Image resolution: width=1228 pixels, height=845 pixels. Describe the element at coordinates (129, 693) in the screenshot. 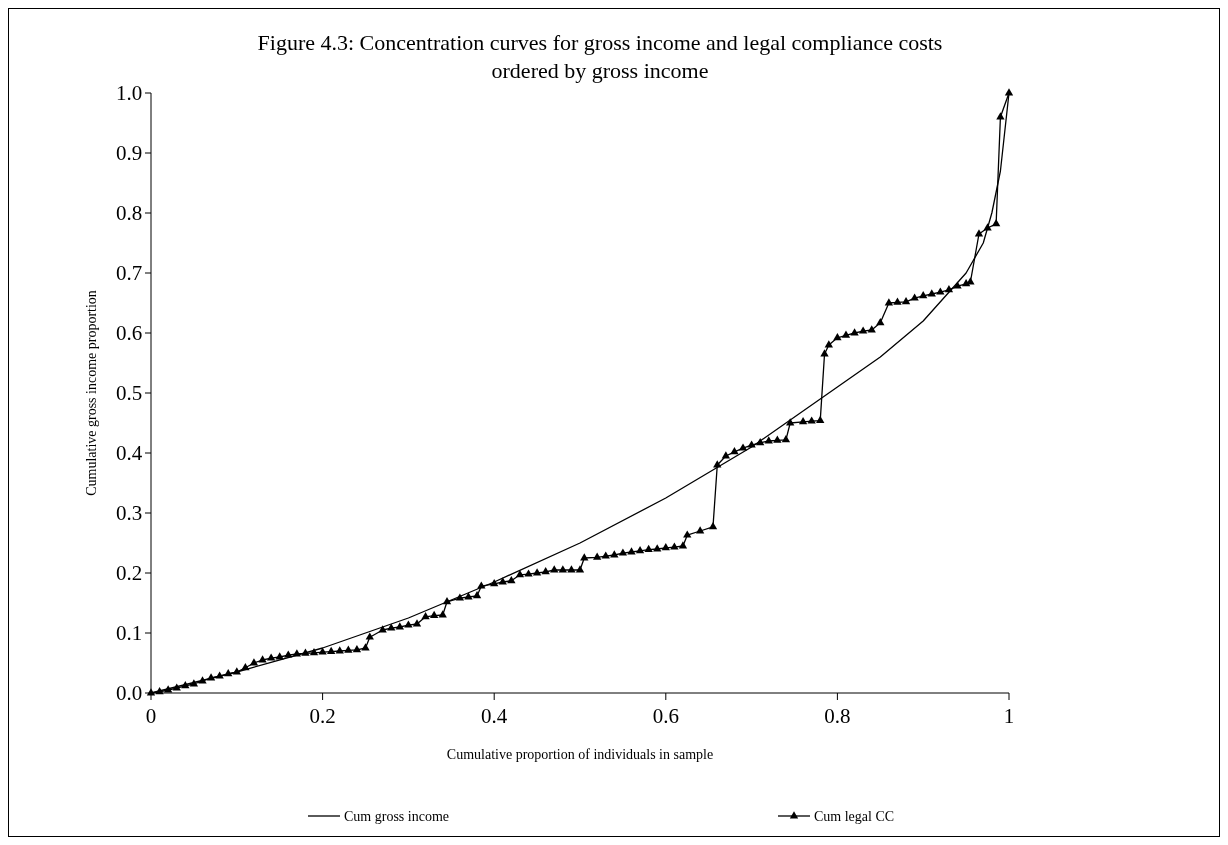

I see `y-tick-label: 0.0` at that location.